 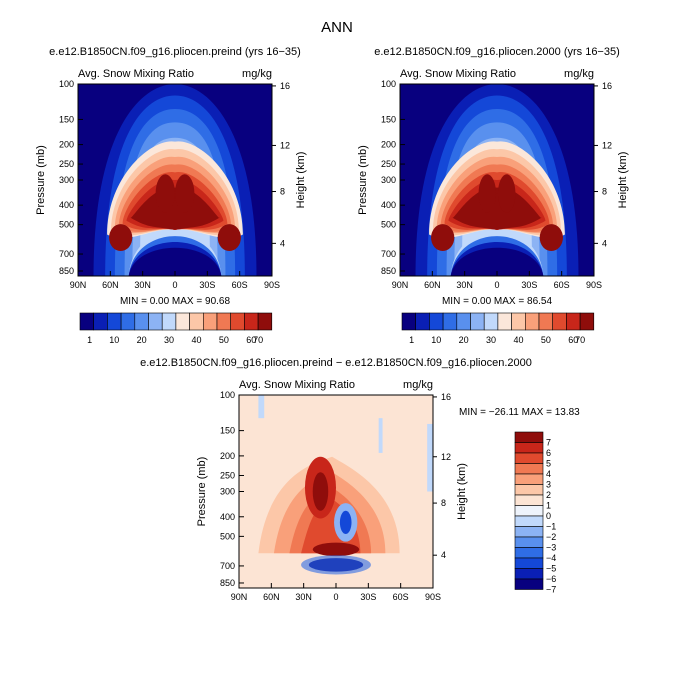 What do you see at coordinates (548, 474) in the screenshot?
I see `colorbar-label: 4` at bounding box center [548, 474].